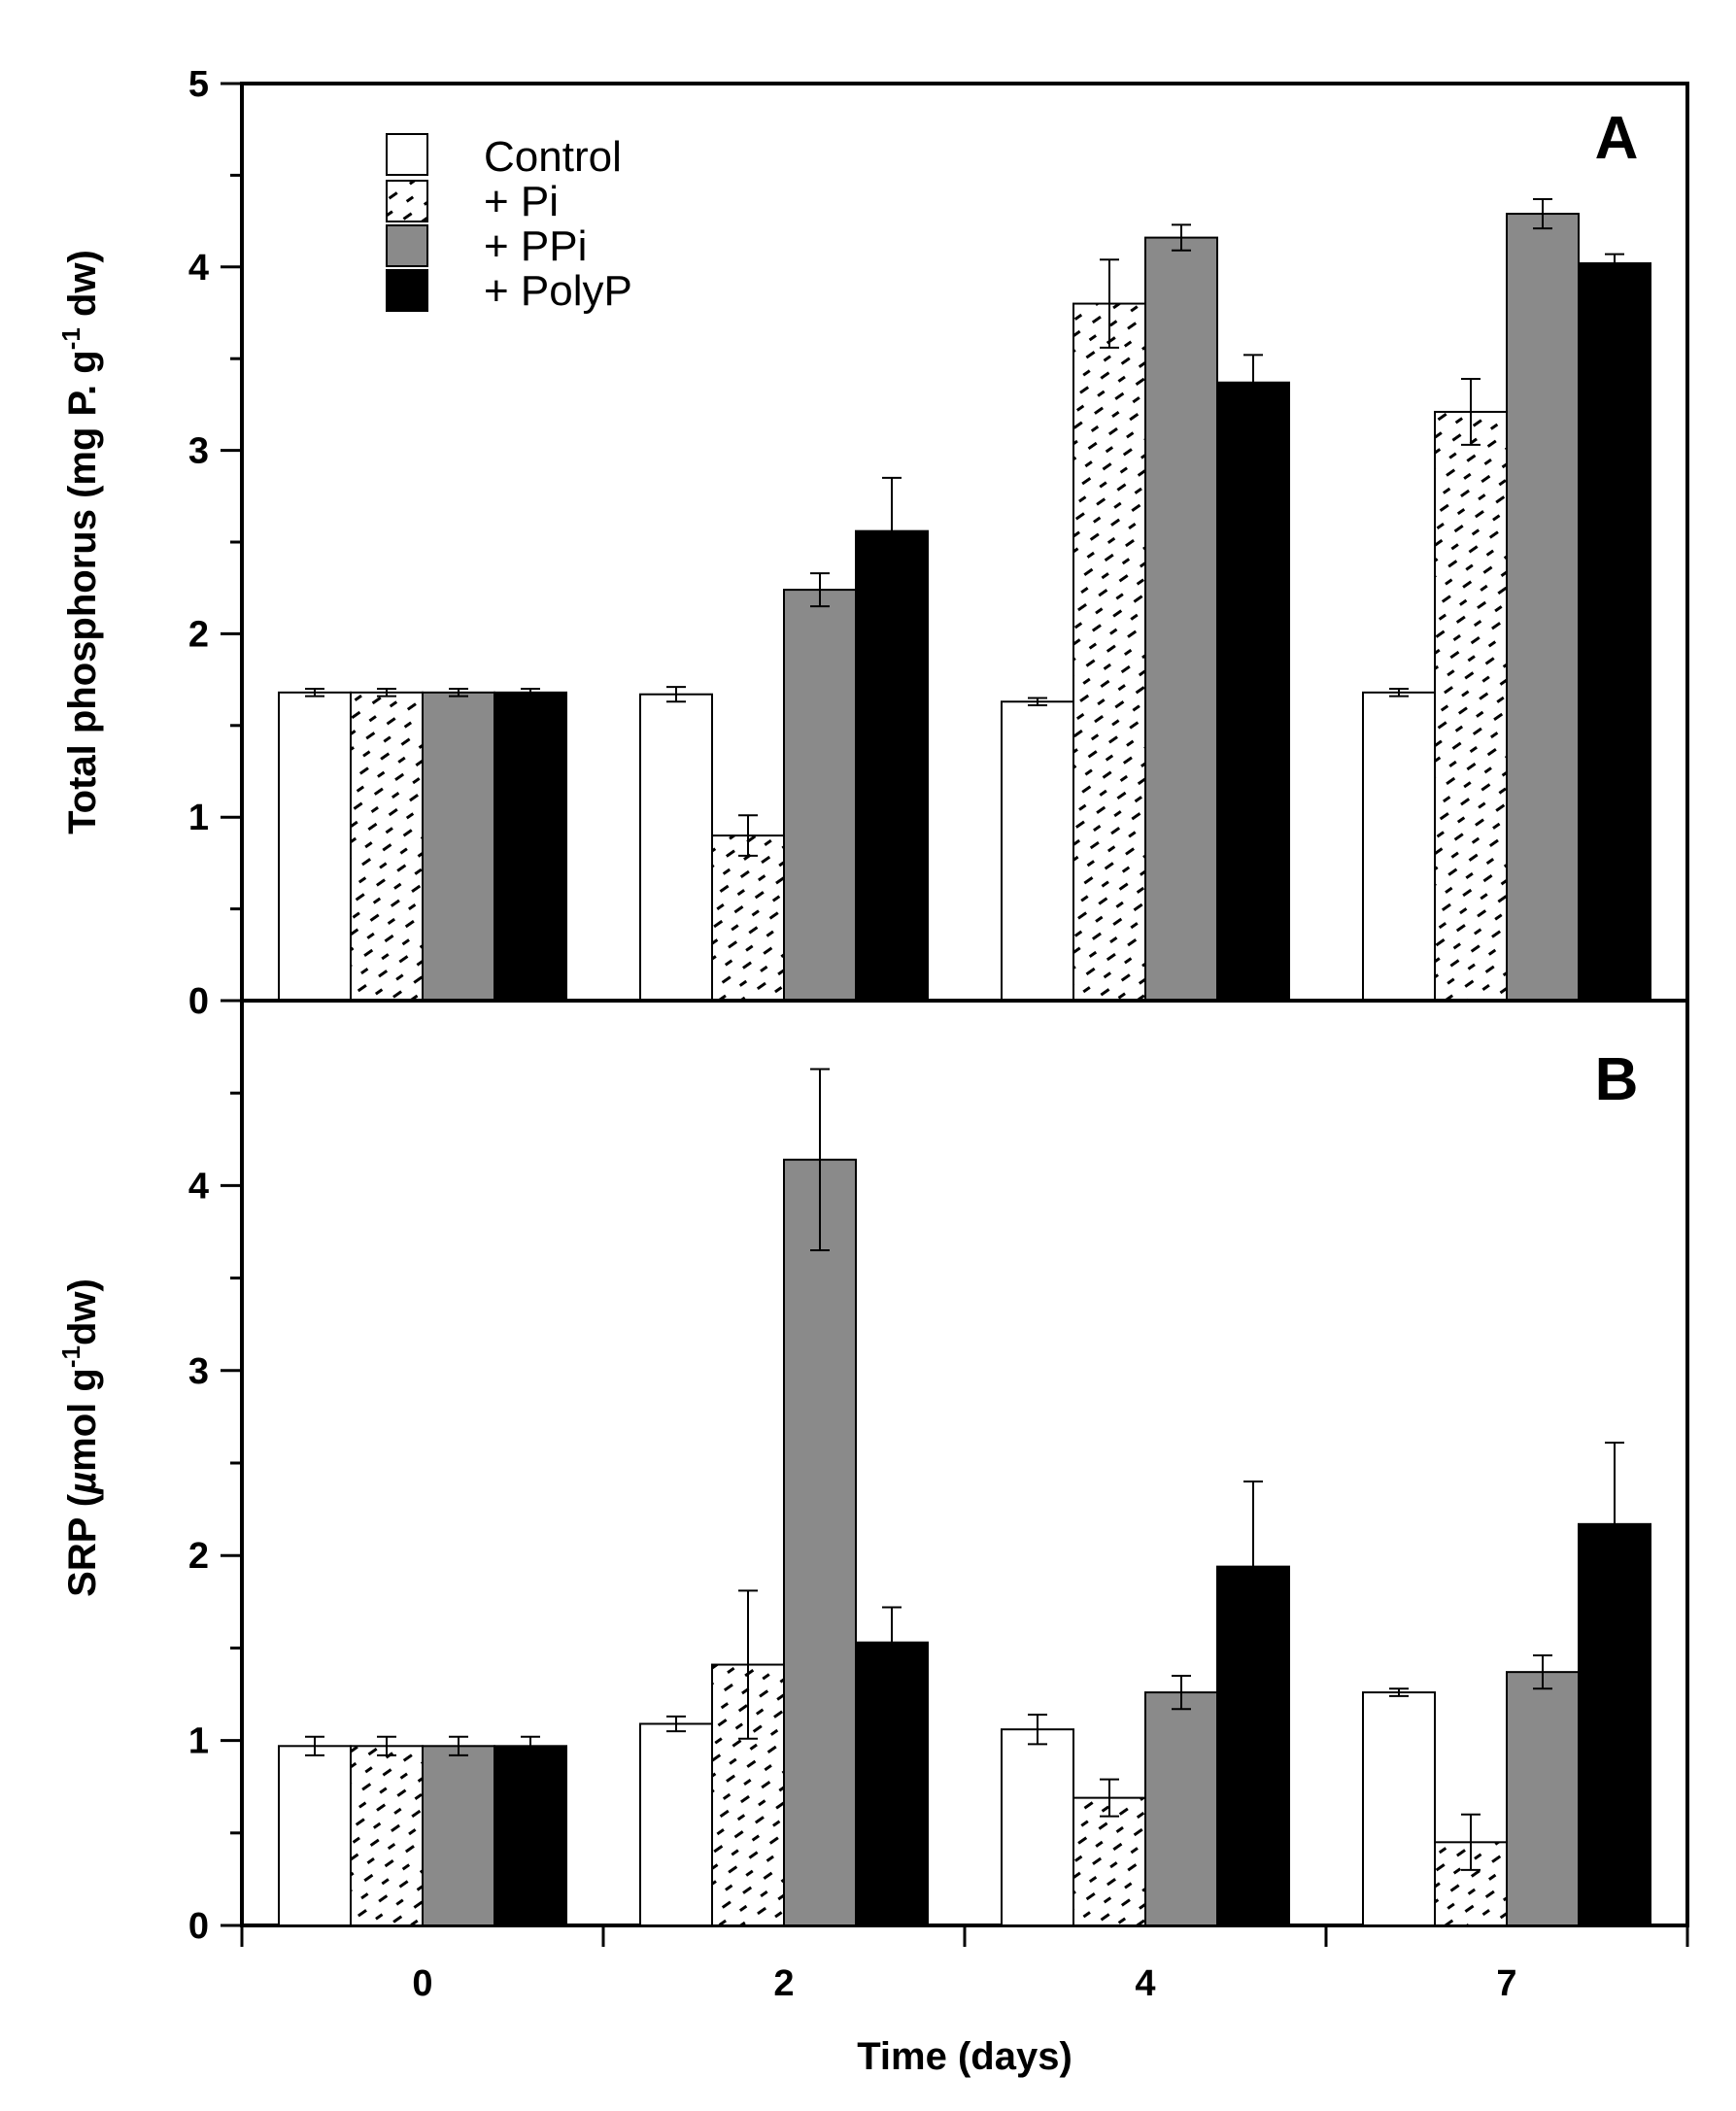 This screenshot has height=2111, width=1736. I want to click on panel-b-y-tick-label: 1, so click(198, 1741).